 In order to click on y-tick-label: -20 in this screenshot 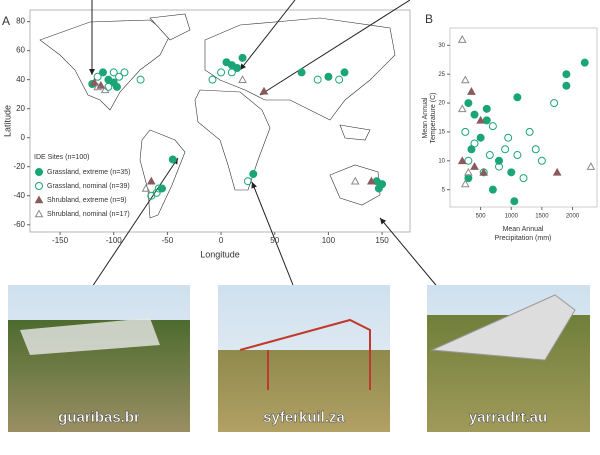, I will do `click(19, 166)`.